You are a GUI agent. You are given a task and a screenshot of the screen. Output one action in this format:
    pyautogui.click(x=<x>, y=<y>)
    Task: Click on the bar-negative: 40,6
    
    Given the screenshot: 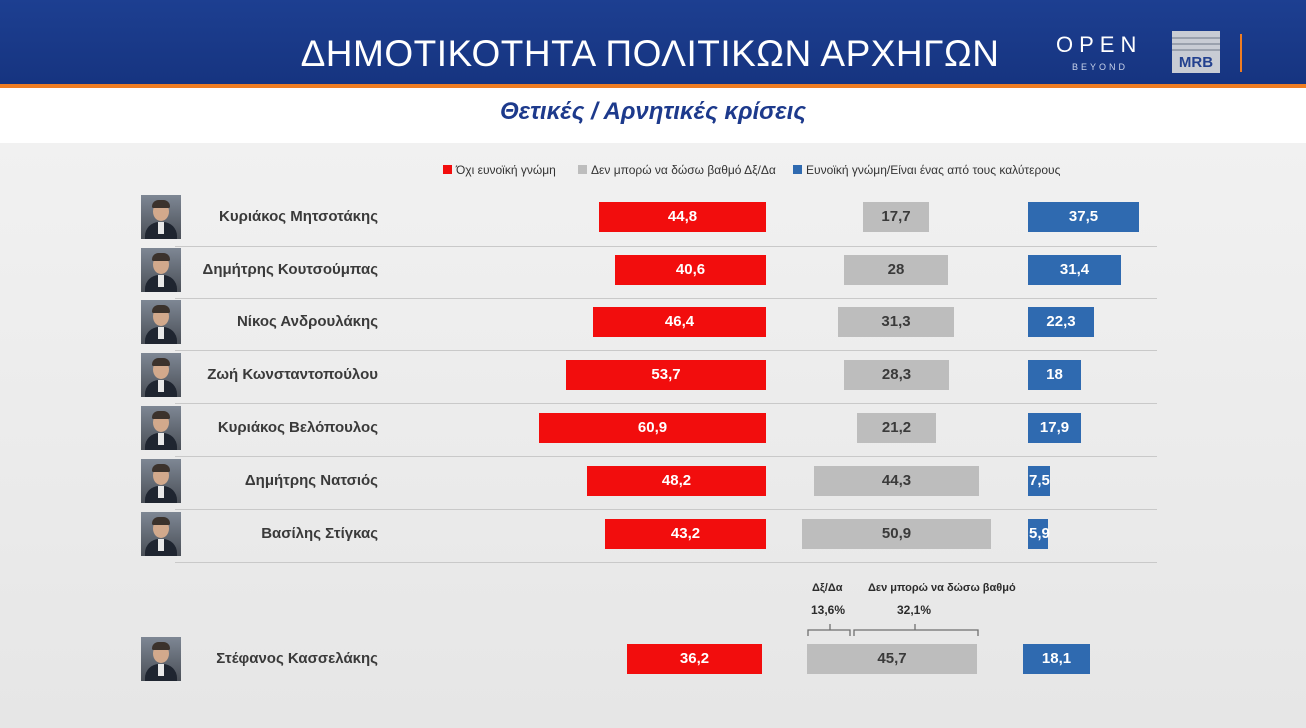 What is the action you would take?
    pyautogui.click(x=690, y=270)
    